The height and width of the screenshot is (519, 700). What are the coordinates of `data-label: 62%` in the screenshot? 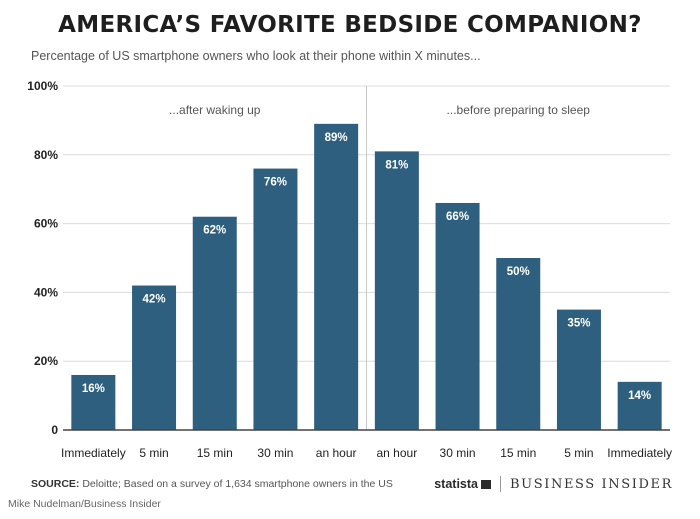 It's located at (214, 231).